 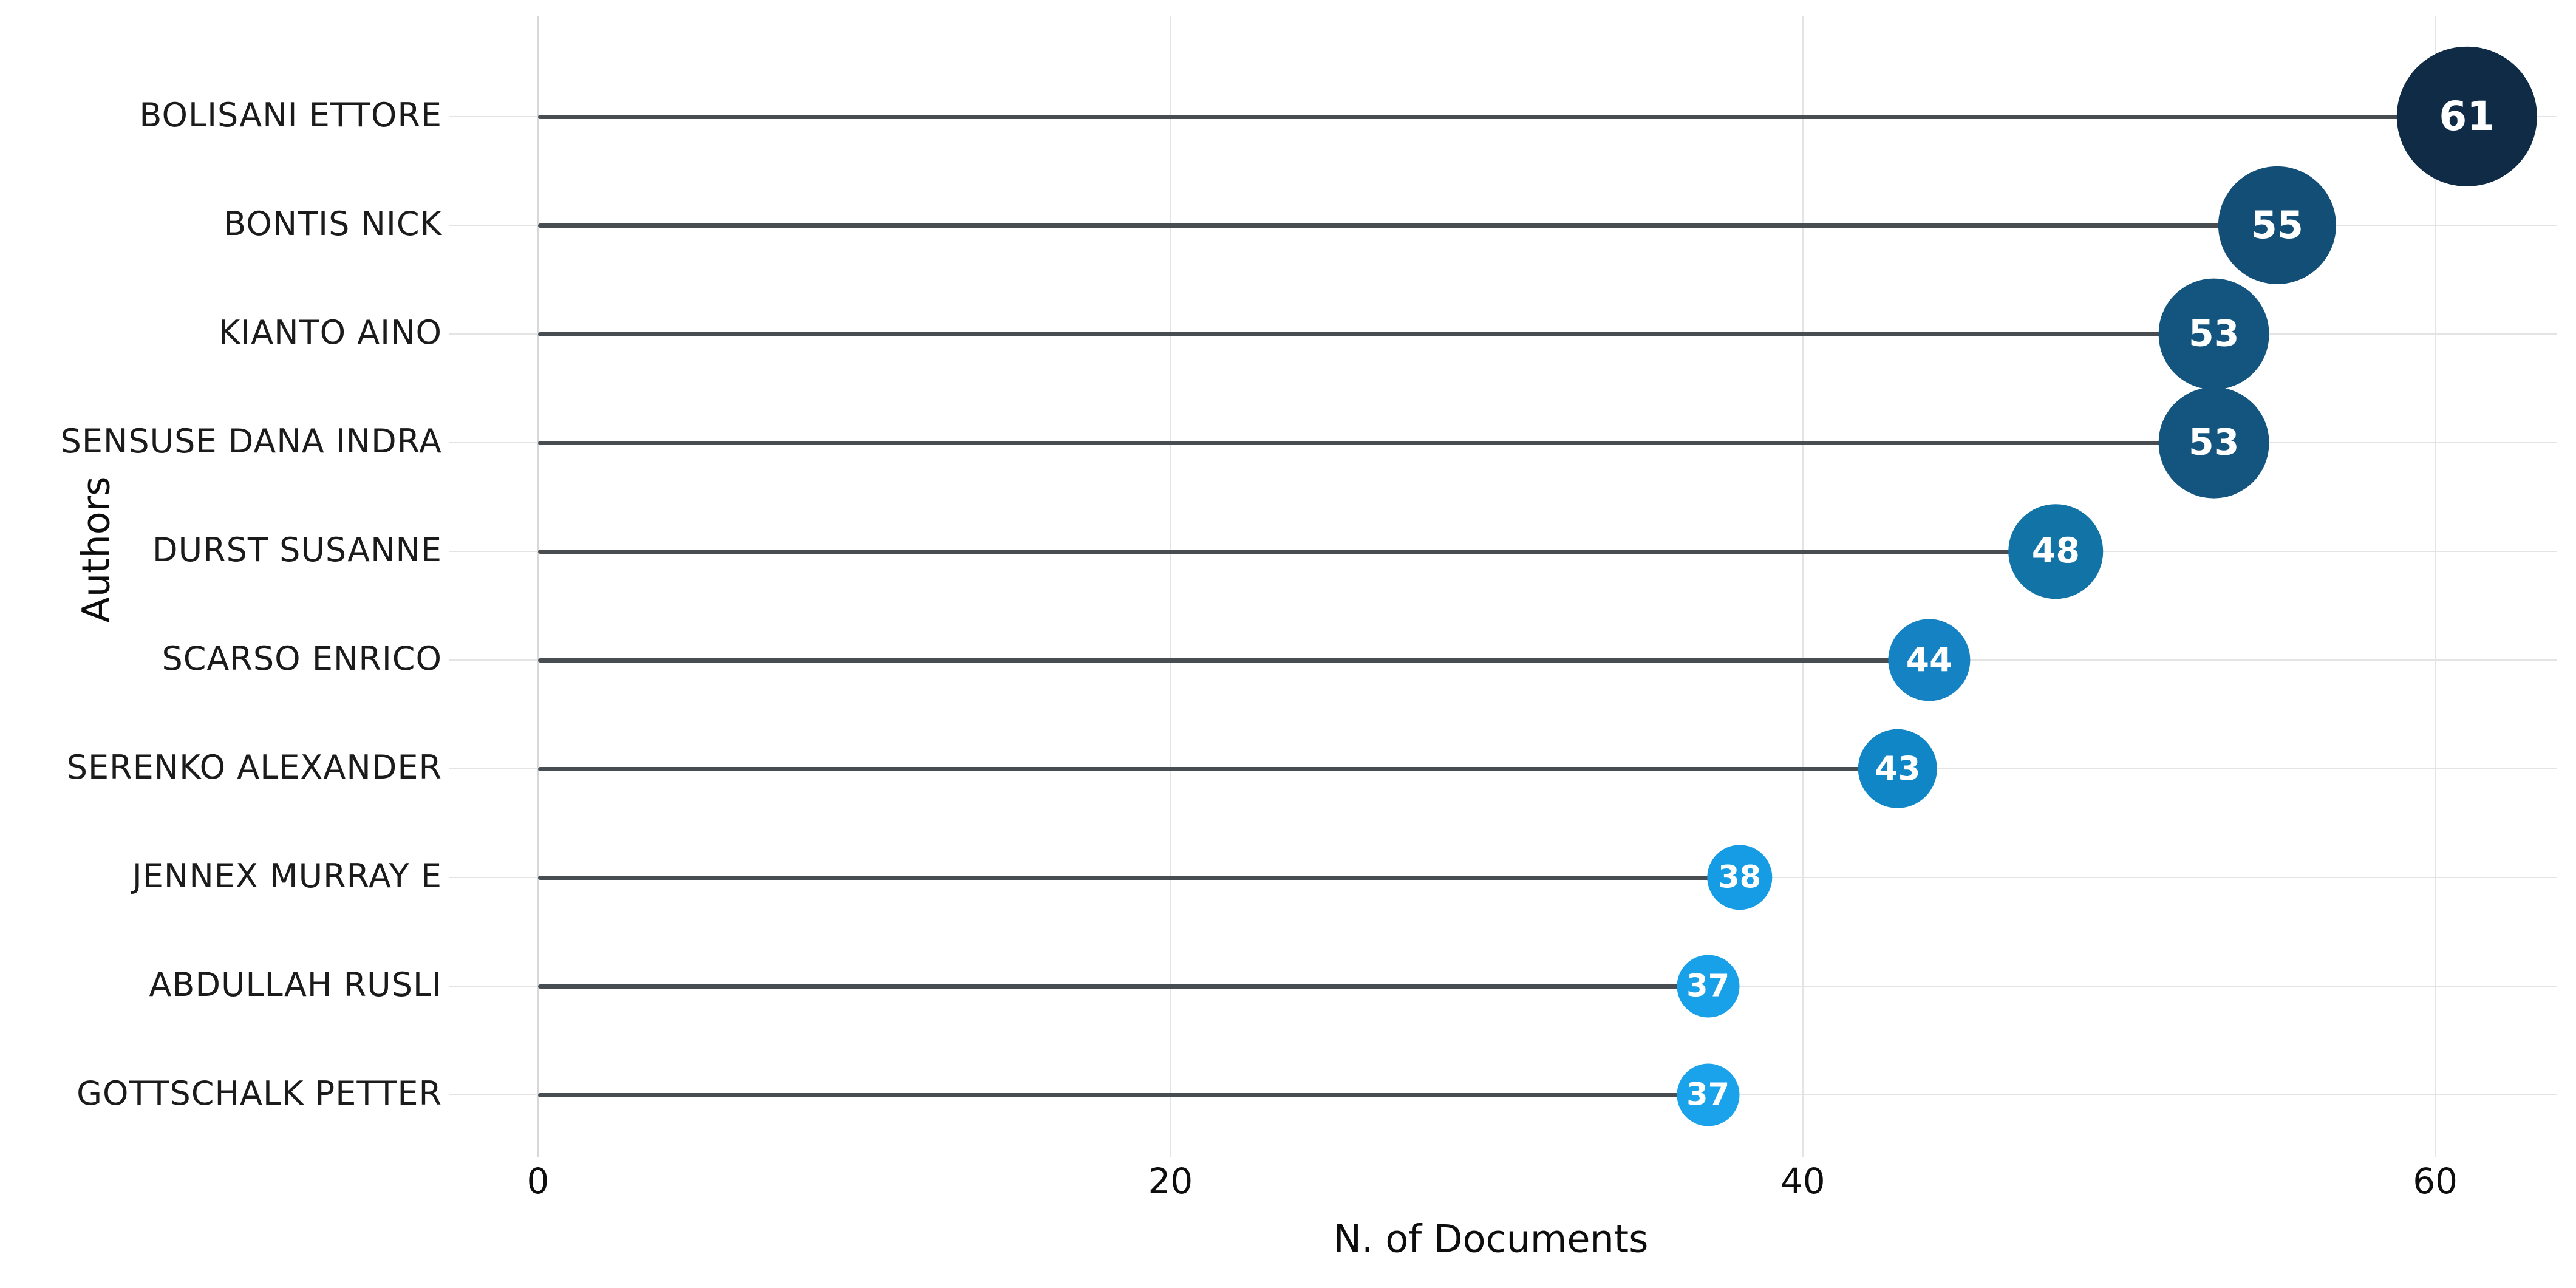 I want to click on data-point-bubble: 48, so click(x=2056, y=551).